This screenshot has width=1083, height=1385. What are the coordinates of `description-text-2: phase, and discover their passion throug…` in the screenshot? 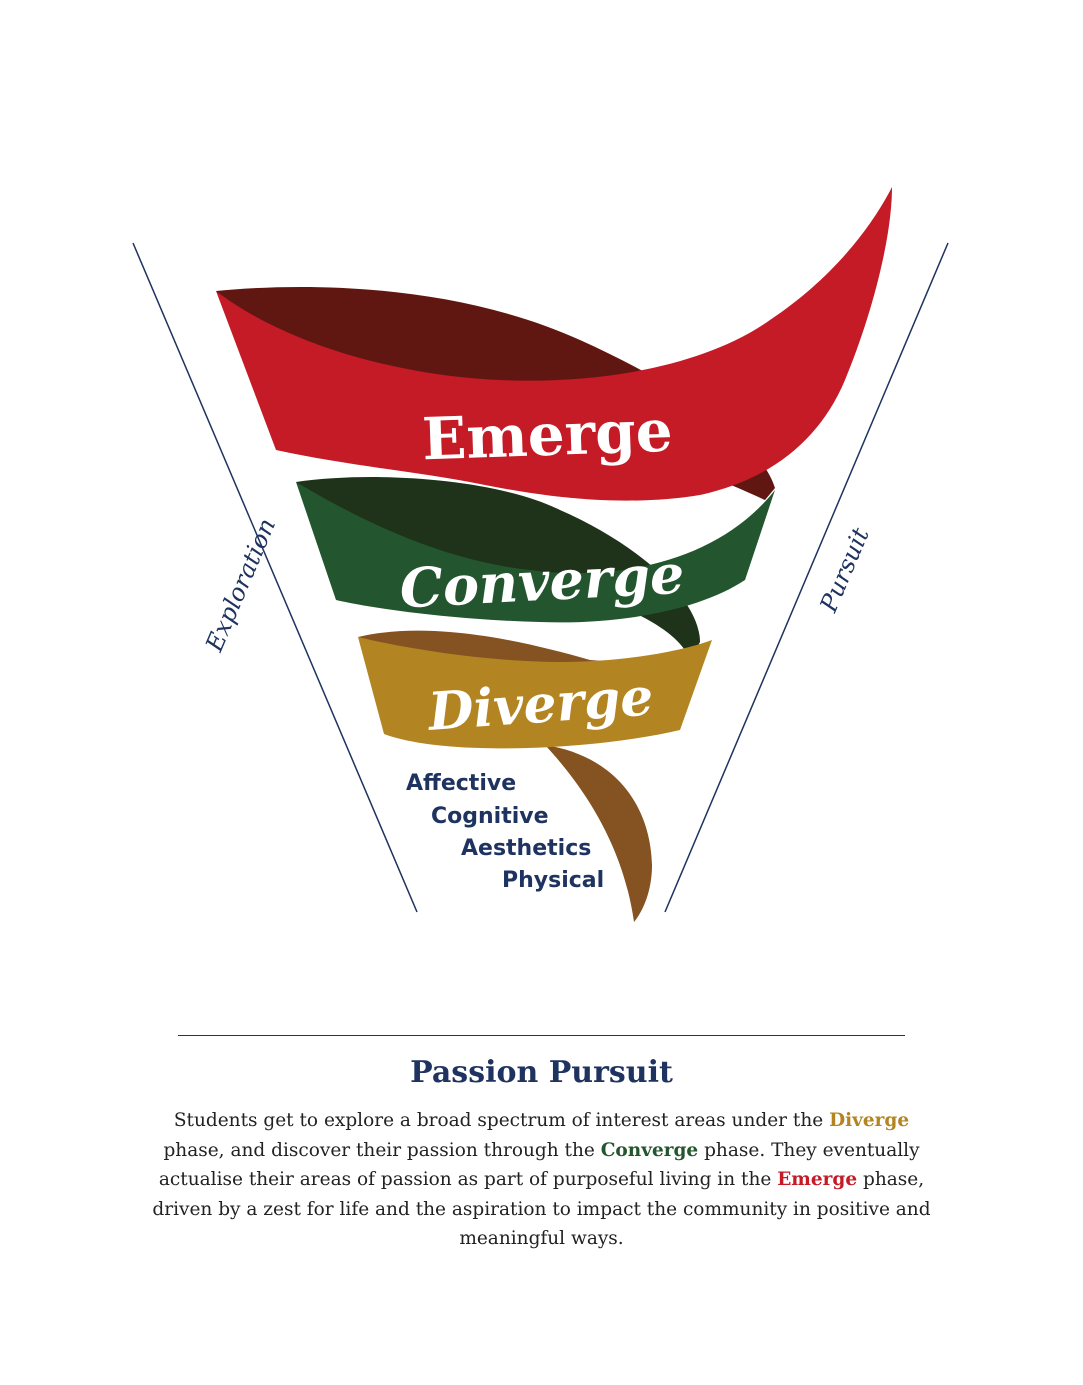 It's located at (382, 1150).